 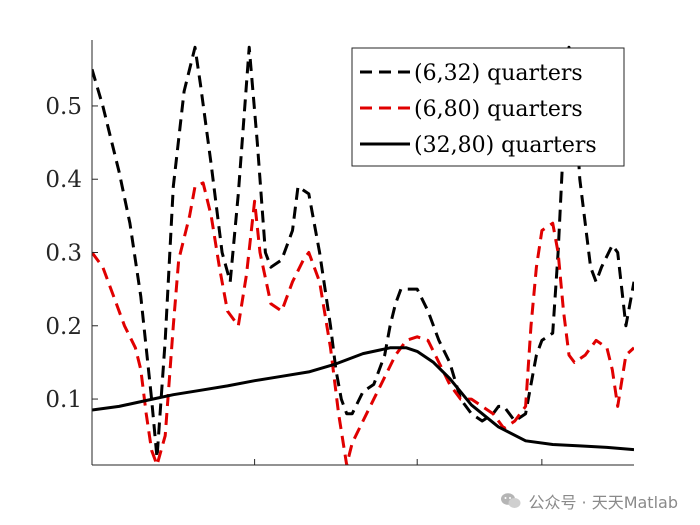 I want to click on legend-label-1: (6,32) quarters, so click(x=498, y=73).